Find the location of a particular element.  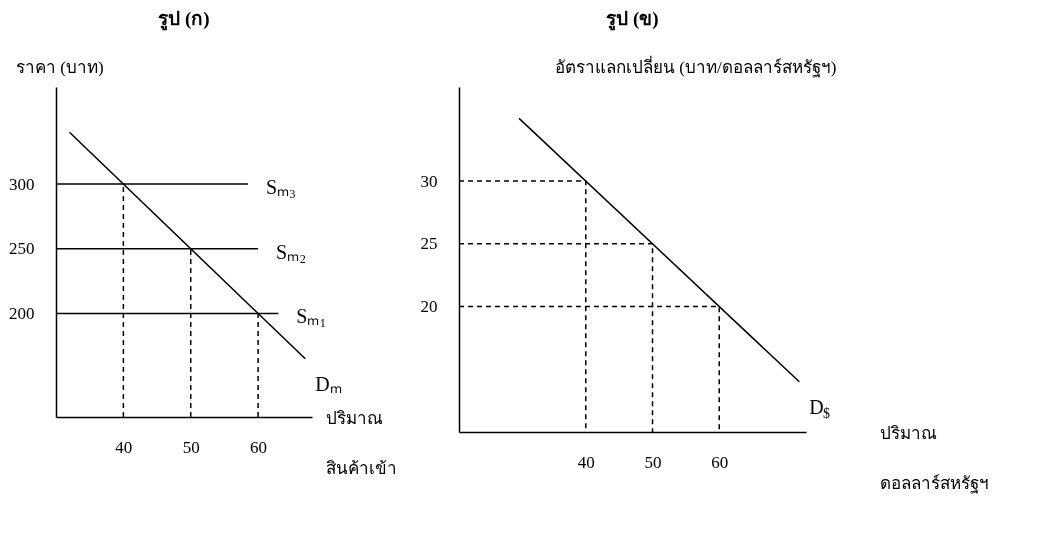

chart-title: รูป (ข) is located at coordinates (632, 19).